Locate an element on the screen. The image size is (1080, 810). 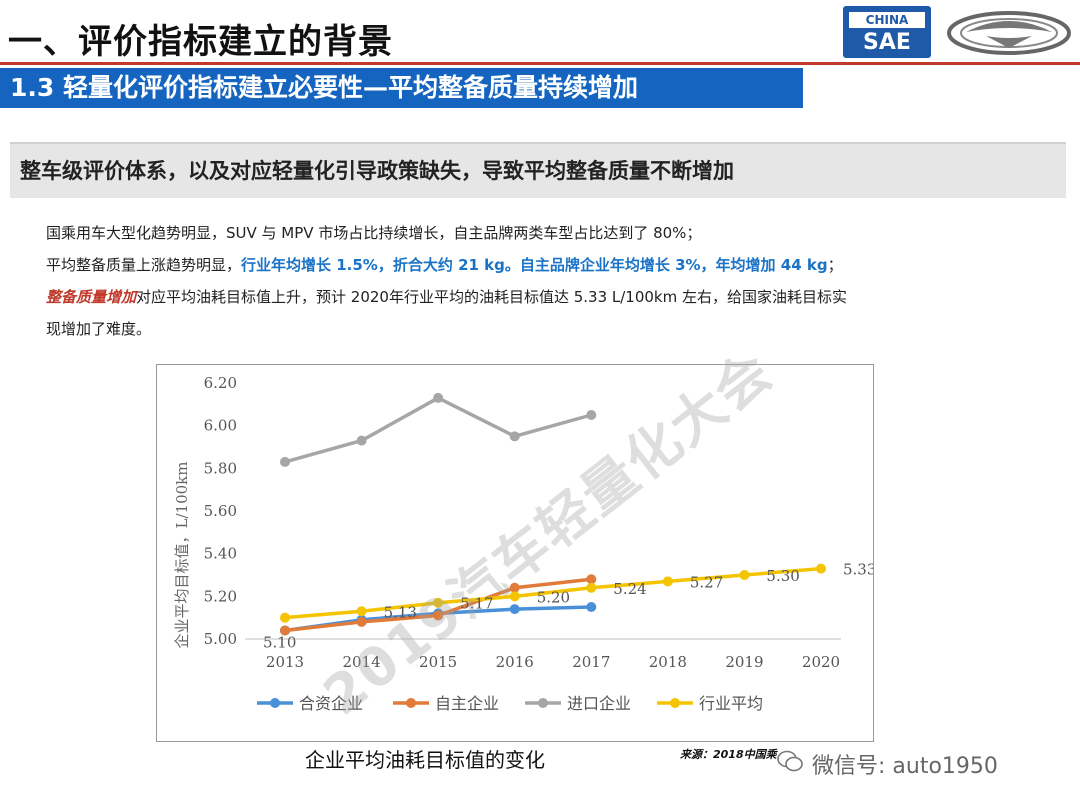
wechat-id: 微信号: auto1950 is located at coordinates (905, 766).